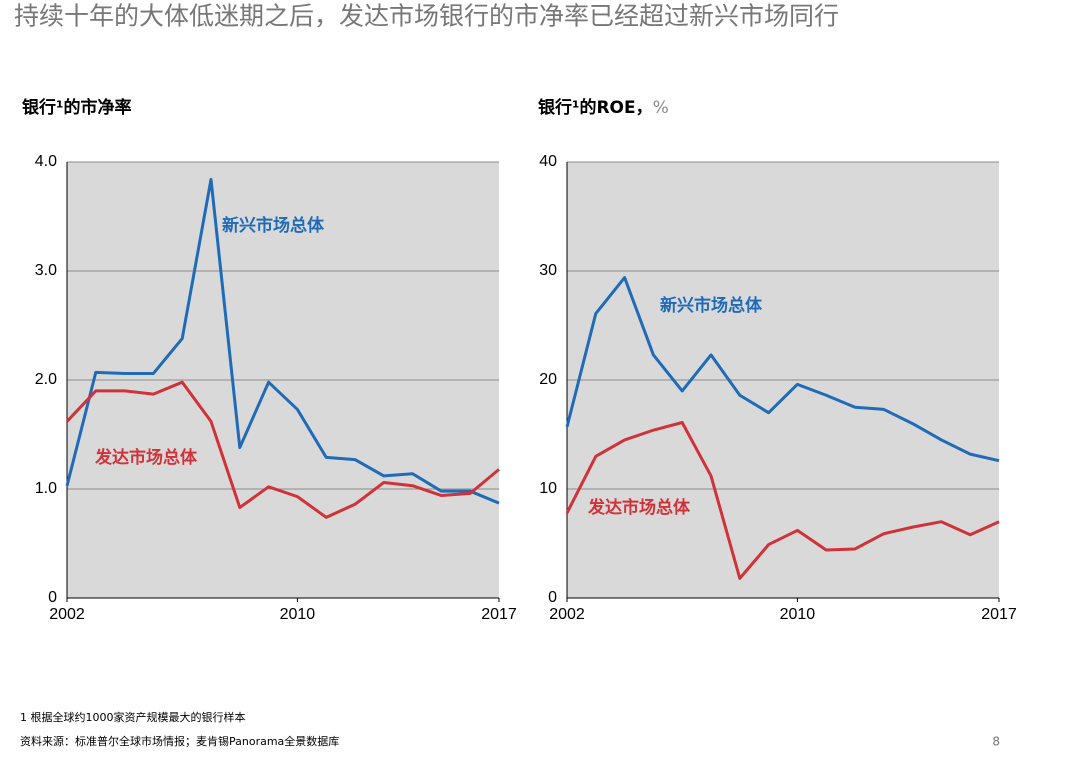  Describe the element at coordinates (426, 16) in the screenshot. I see `headline: 持续十年的大体低迷期之后，发达市场银行的市净率已经超过新兴市场同行` at that location.